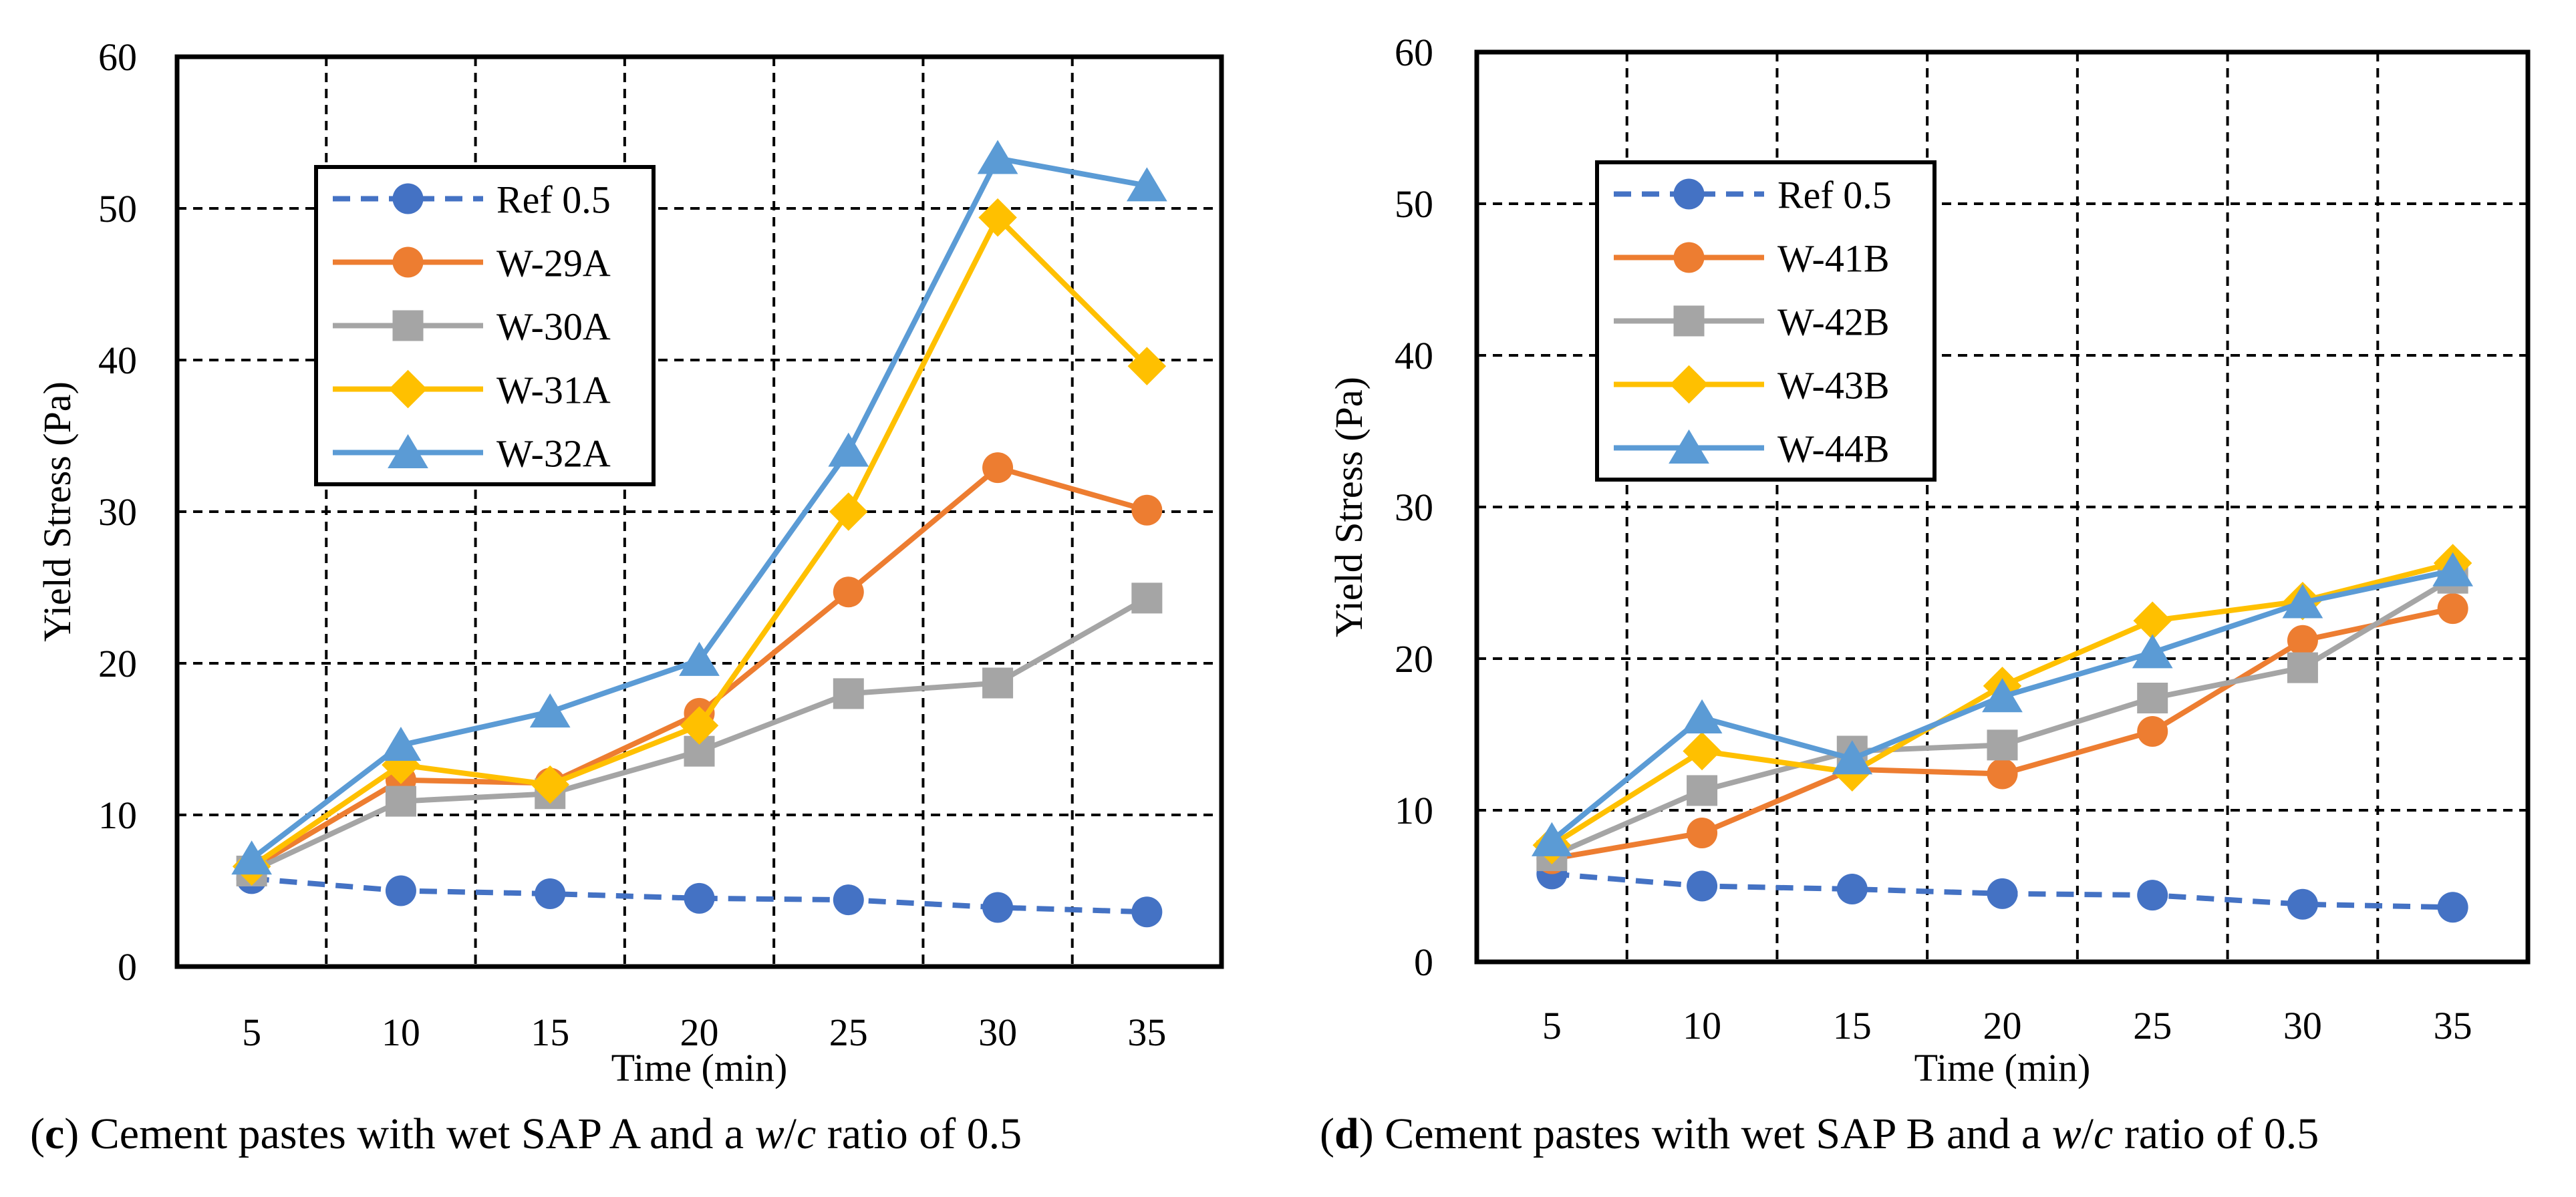  I want to click on y-tick-label: 40, so click(1414, 355).